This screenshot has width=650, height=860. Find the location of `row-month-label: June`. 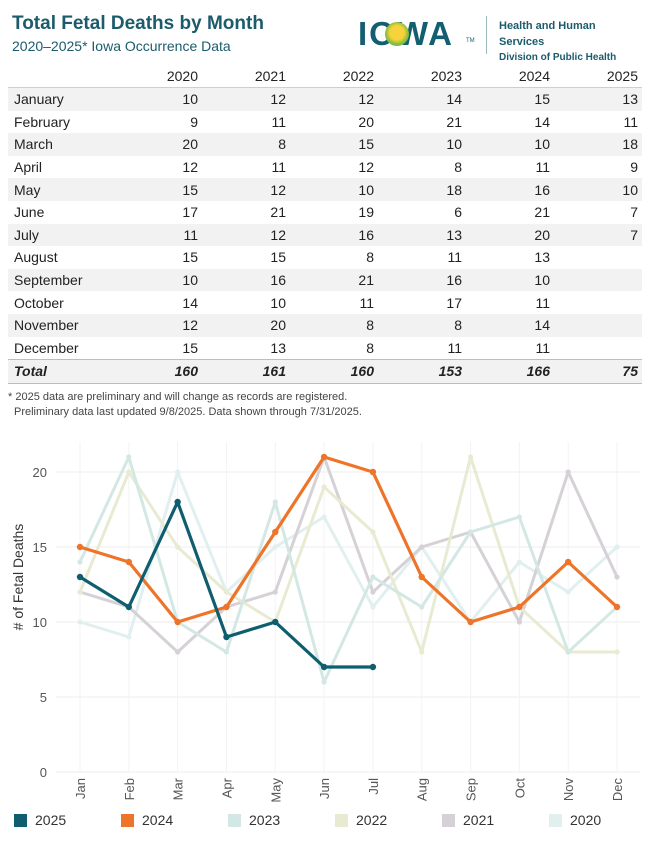

row-month-label: June is located at coordinates (29, 212).